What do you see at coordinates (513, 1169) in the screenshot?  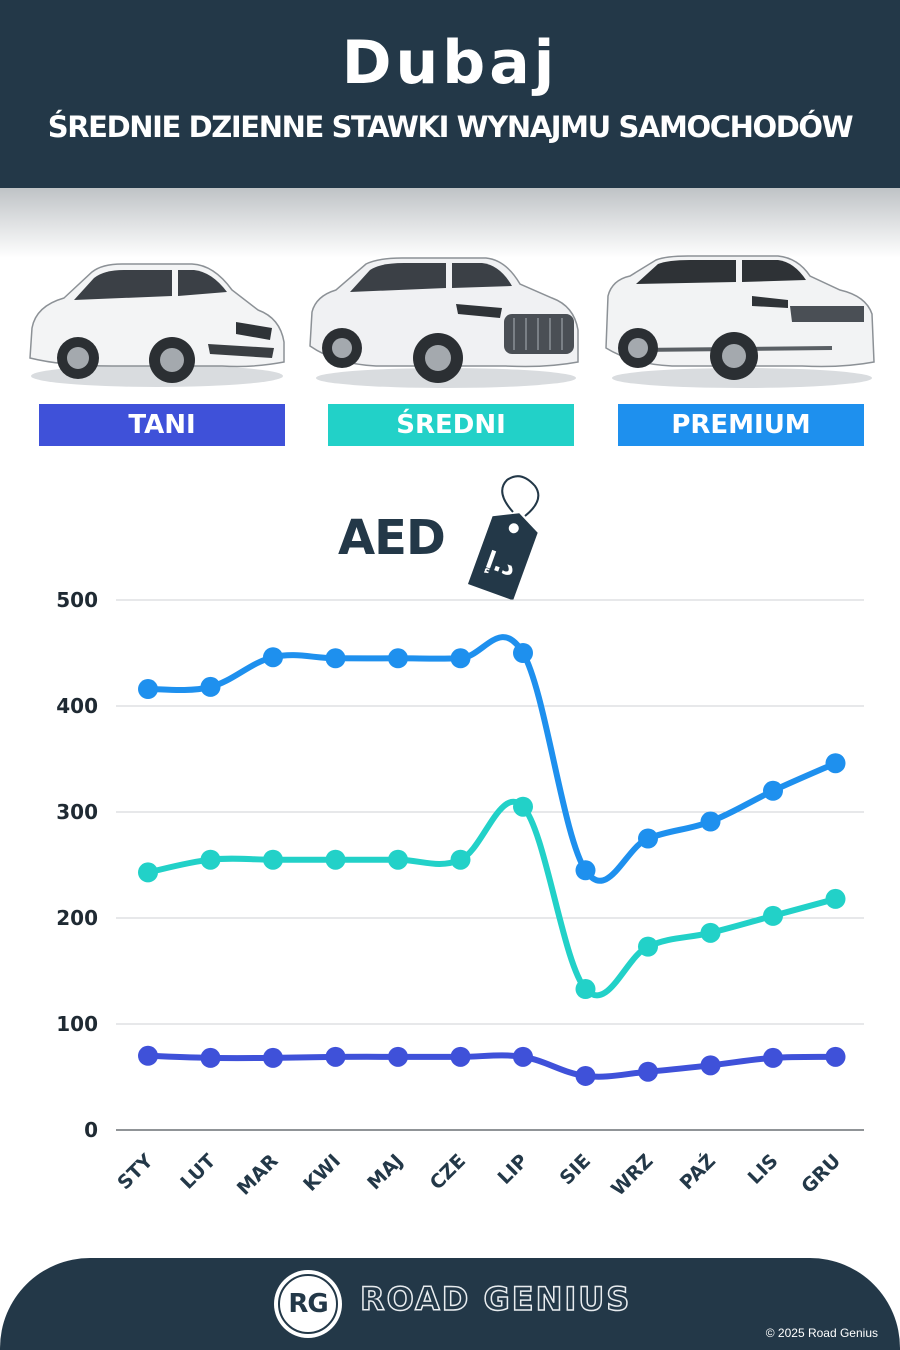 I see `x-tick-label: LIP` at bounding box center [513, 1169].